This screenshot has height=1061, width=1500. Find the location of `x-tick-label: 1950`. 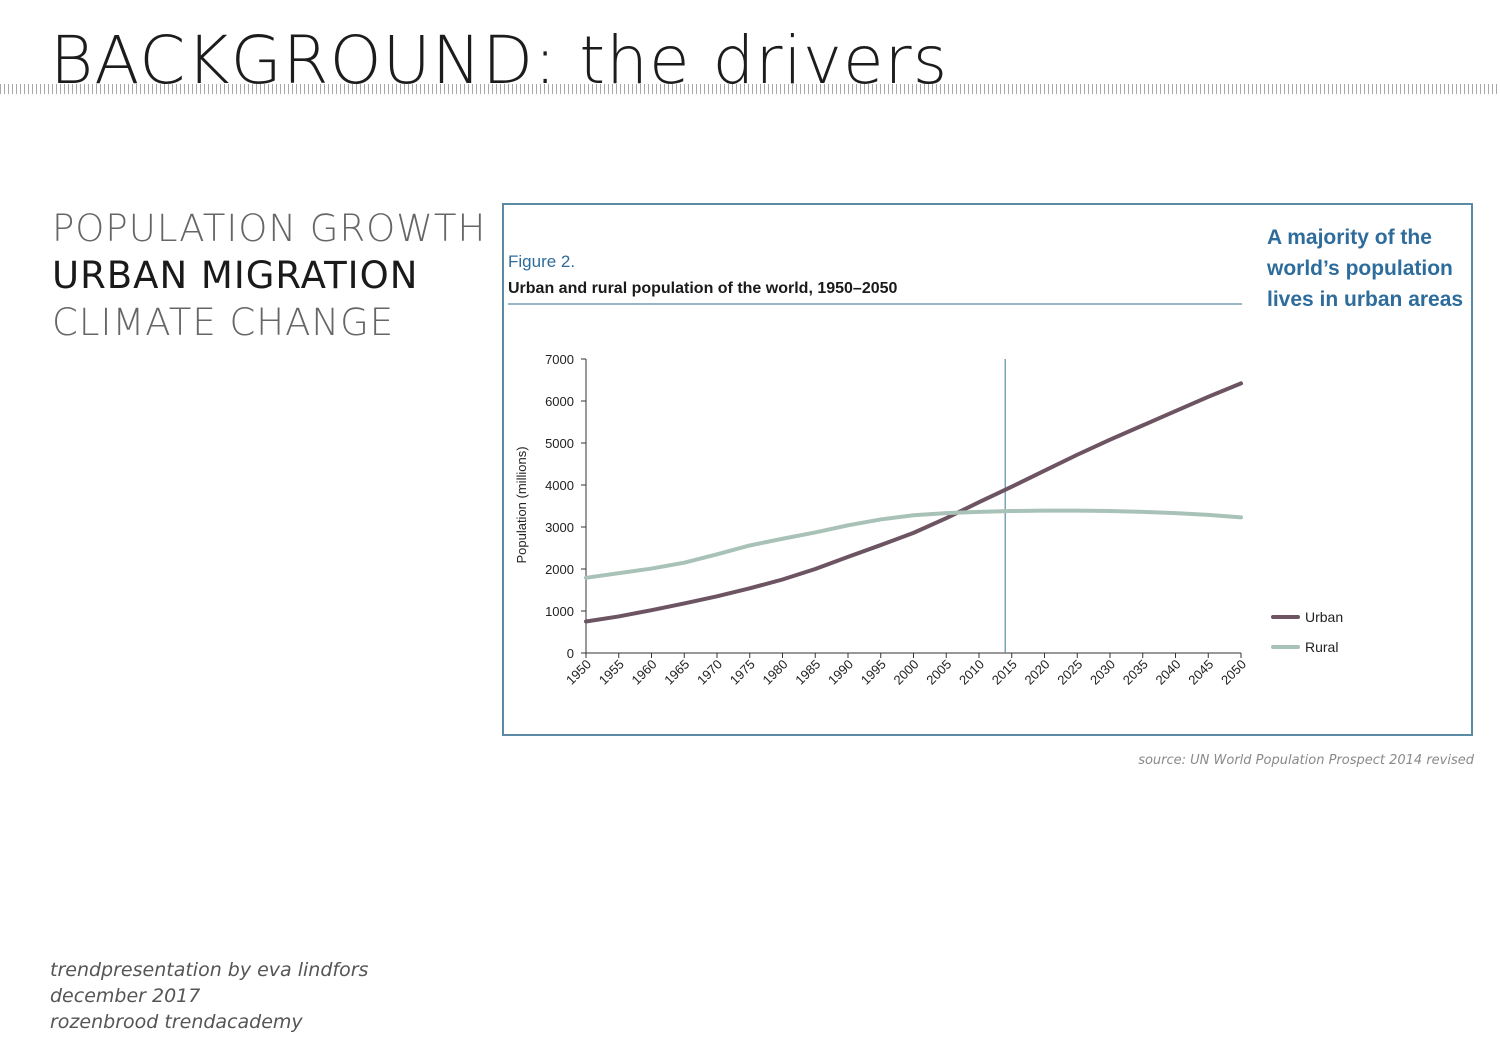

x-tick-label: 1950 is located at coordinates (578, 672).